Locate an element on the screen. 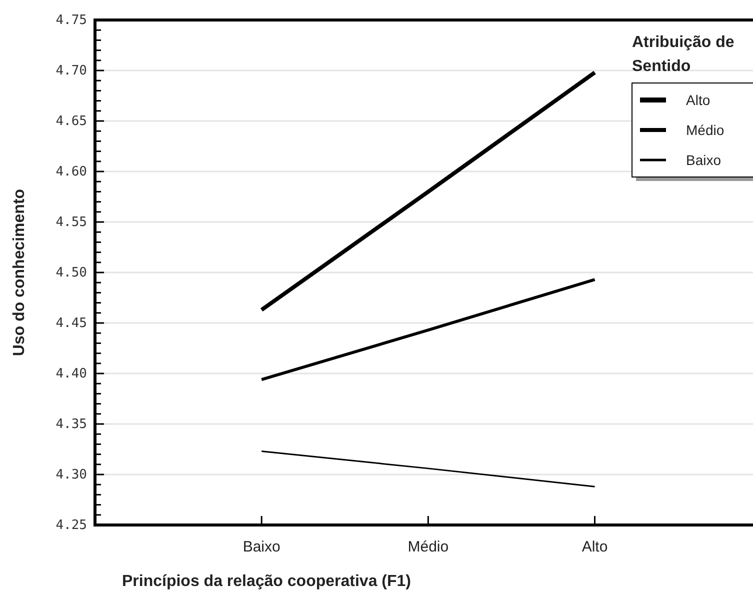 The height and width of the screenshot is (596, 753). y-tick-label: 4.30 is located at coordinates (71, 475).